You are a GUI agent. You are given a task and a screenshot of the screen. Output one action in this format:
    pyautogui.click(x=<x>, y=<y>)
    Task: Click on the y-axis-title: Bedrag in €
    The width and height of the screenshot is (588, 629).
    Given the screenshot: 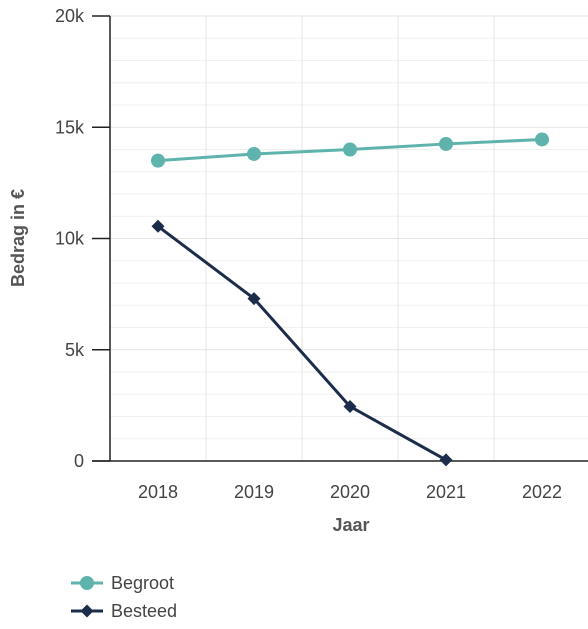 What is the action you would take?
    pyautogui.click(x=18, y=238)
    